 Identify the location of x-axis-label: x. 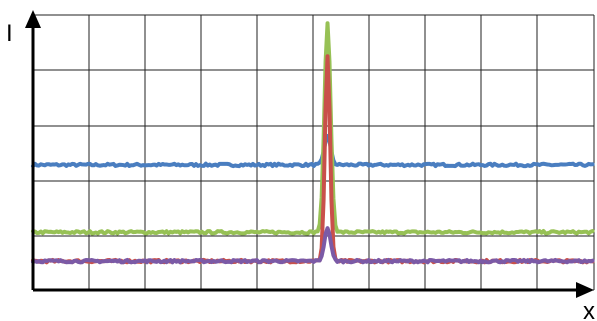
(589, 309).